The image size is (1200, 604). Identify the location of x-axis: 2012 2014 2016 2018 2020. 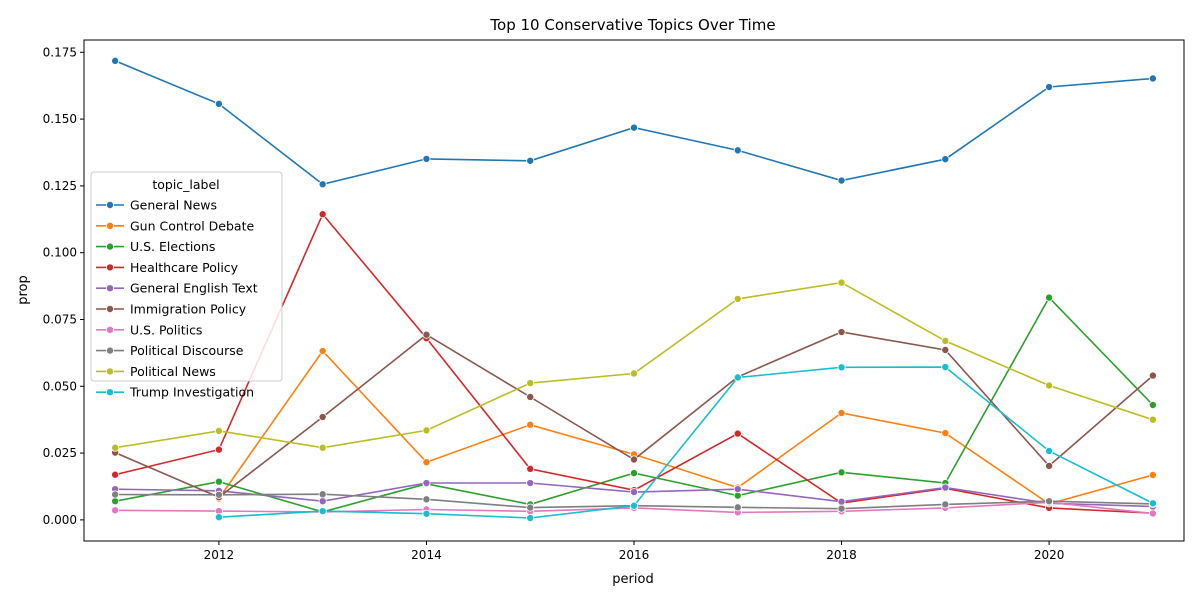
(634, 551).